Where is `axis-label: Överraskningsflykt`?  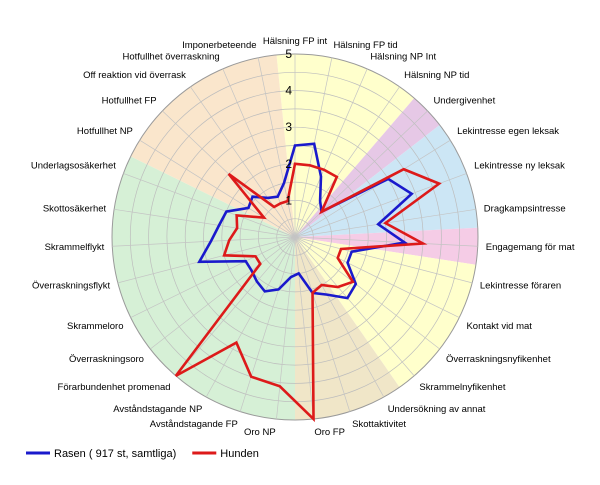 axis-label: Överraskningsflykt is located at coordinates (71, 285).